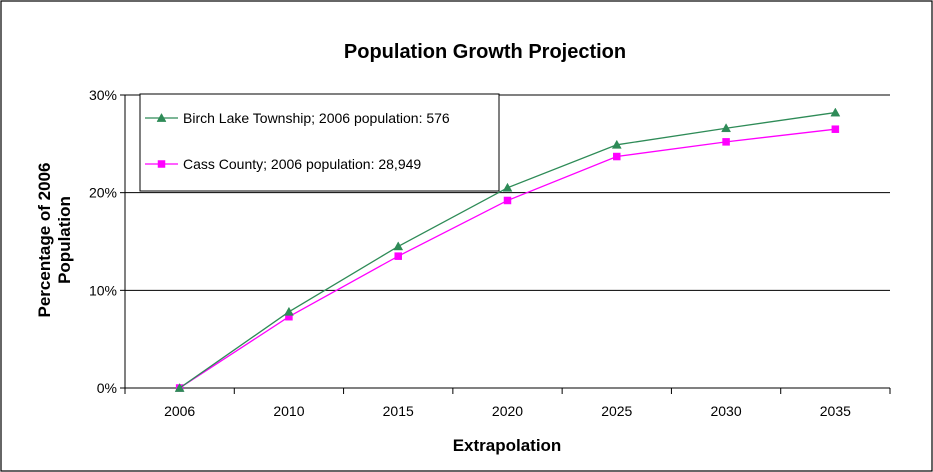  What do you see at coordinates (103, 95) in the screenshot?
I see `y-tick-label: 30%` at bounding box center [103, 95].